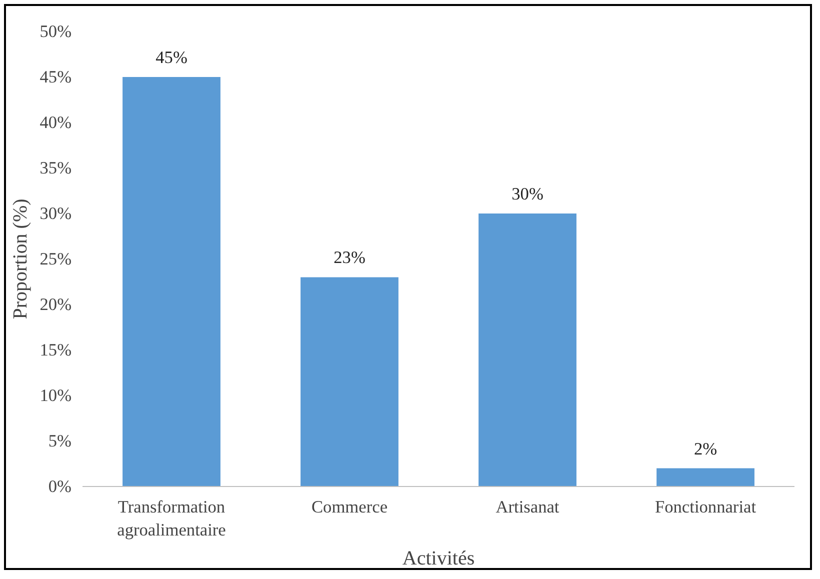  Describe the element at coordinates (56, 168) in the screenshot. I see `y-tick-label: 35%` at that location.